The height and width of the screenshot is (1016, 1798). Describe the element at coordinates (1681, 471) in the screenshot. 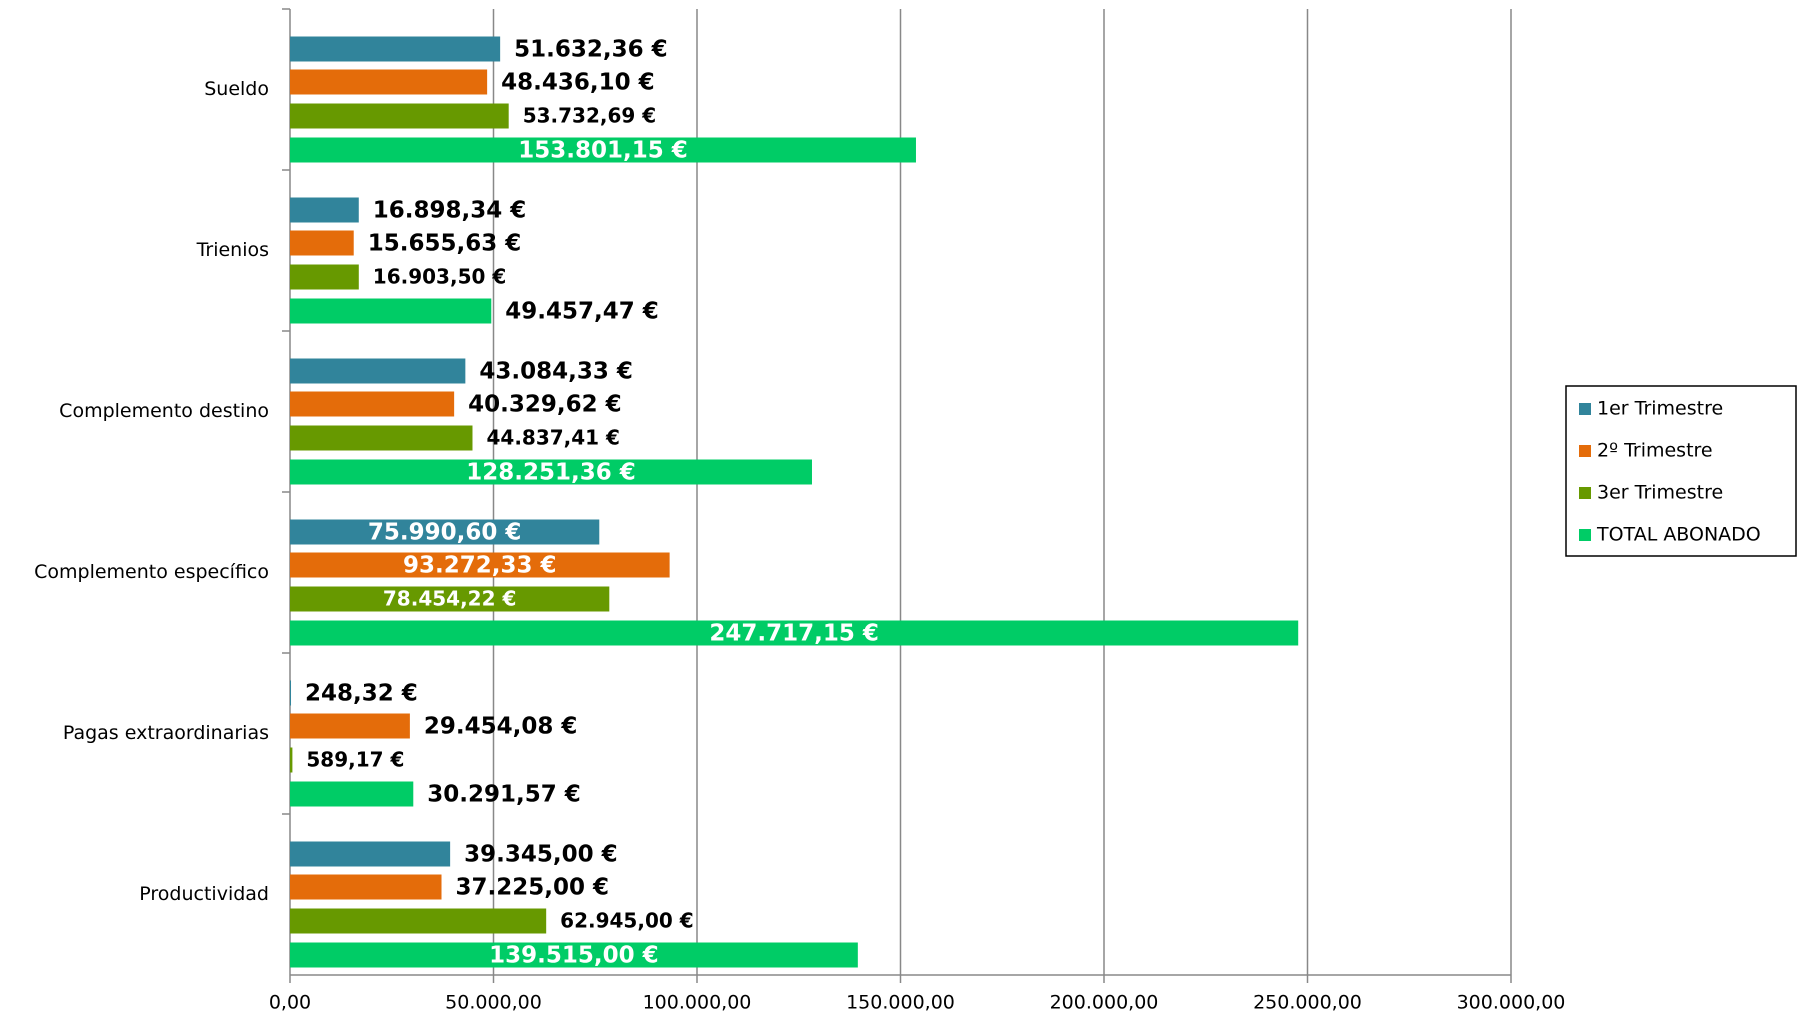

I see `legend-box` at that location.